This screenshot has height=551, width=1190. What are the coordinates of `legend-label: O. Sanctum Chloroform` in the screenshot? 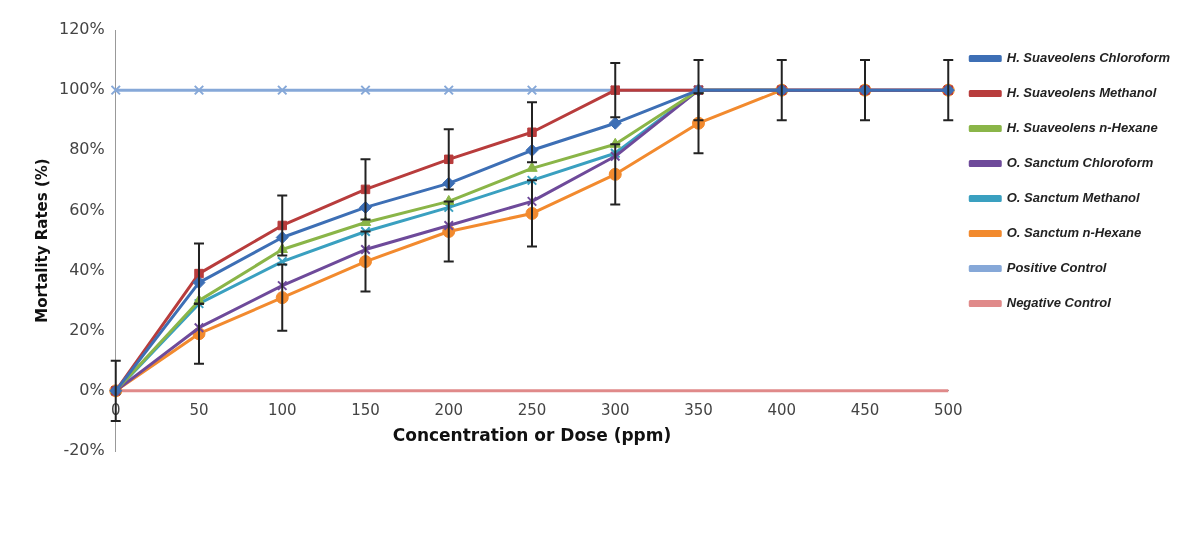 It's located at (1080, 163).